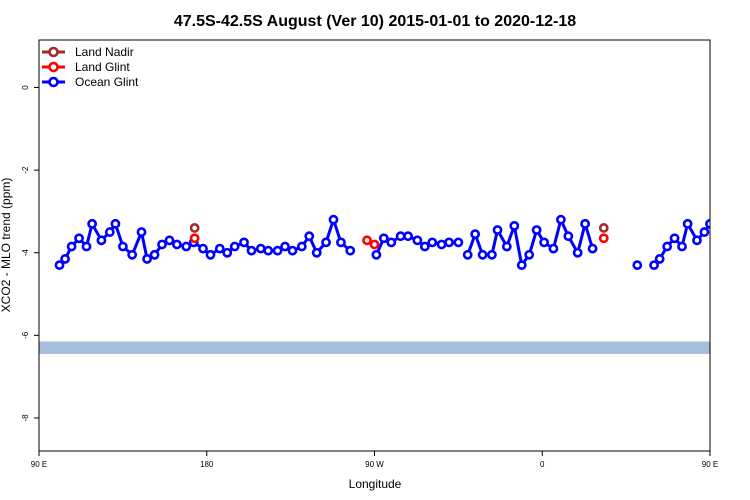 This screenshot has height=500, width=750. Describe the element at coordinates (104, 52) in the screenshot. I see `legend-label: Land Nadir` at that location.